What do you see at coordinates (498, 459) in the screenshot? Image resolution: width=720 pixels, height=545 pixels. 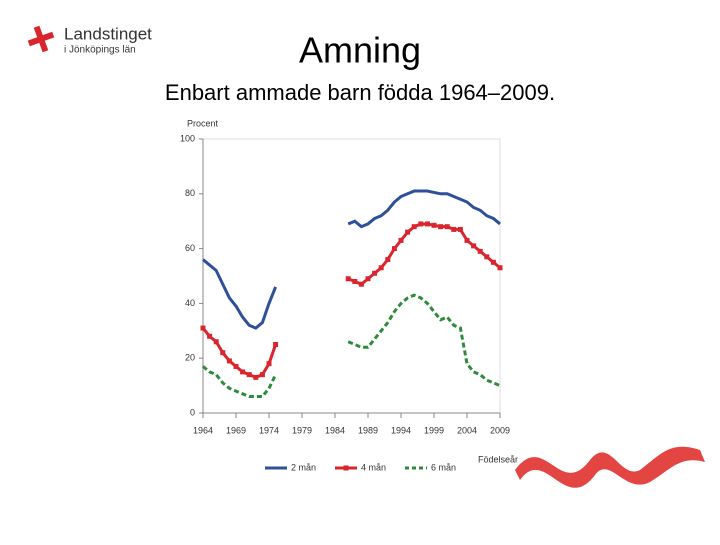 I see `x-axis-label: Födelseår` at bounding box center [498, 459].